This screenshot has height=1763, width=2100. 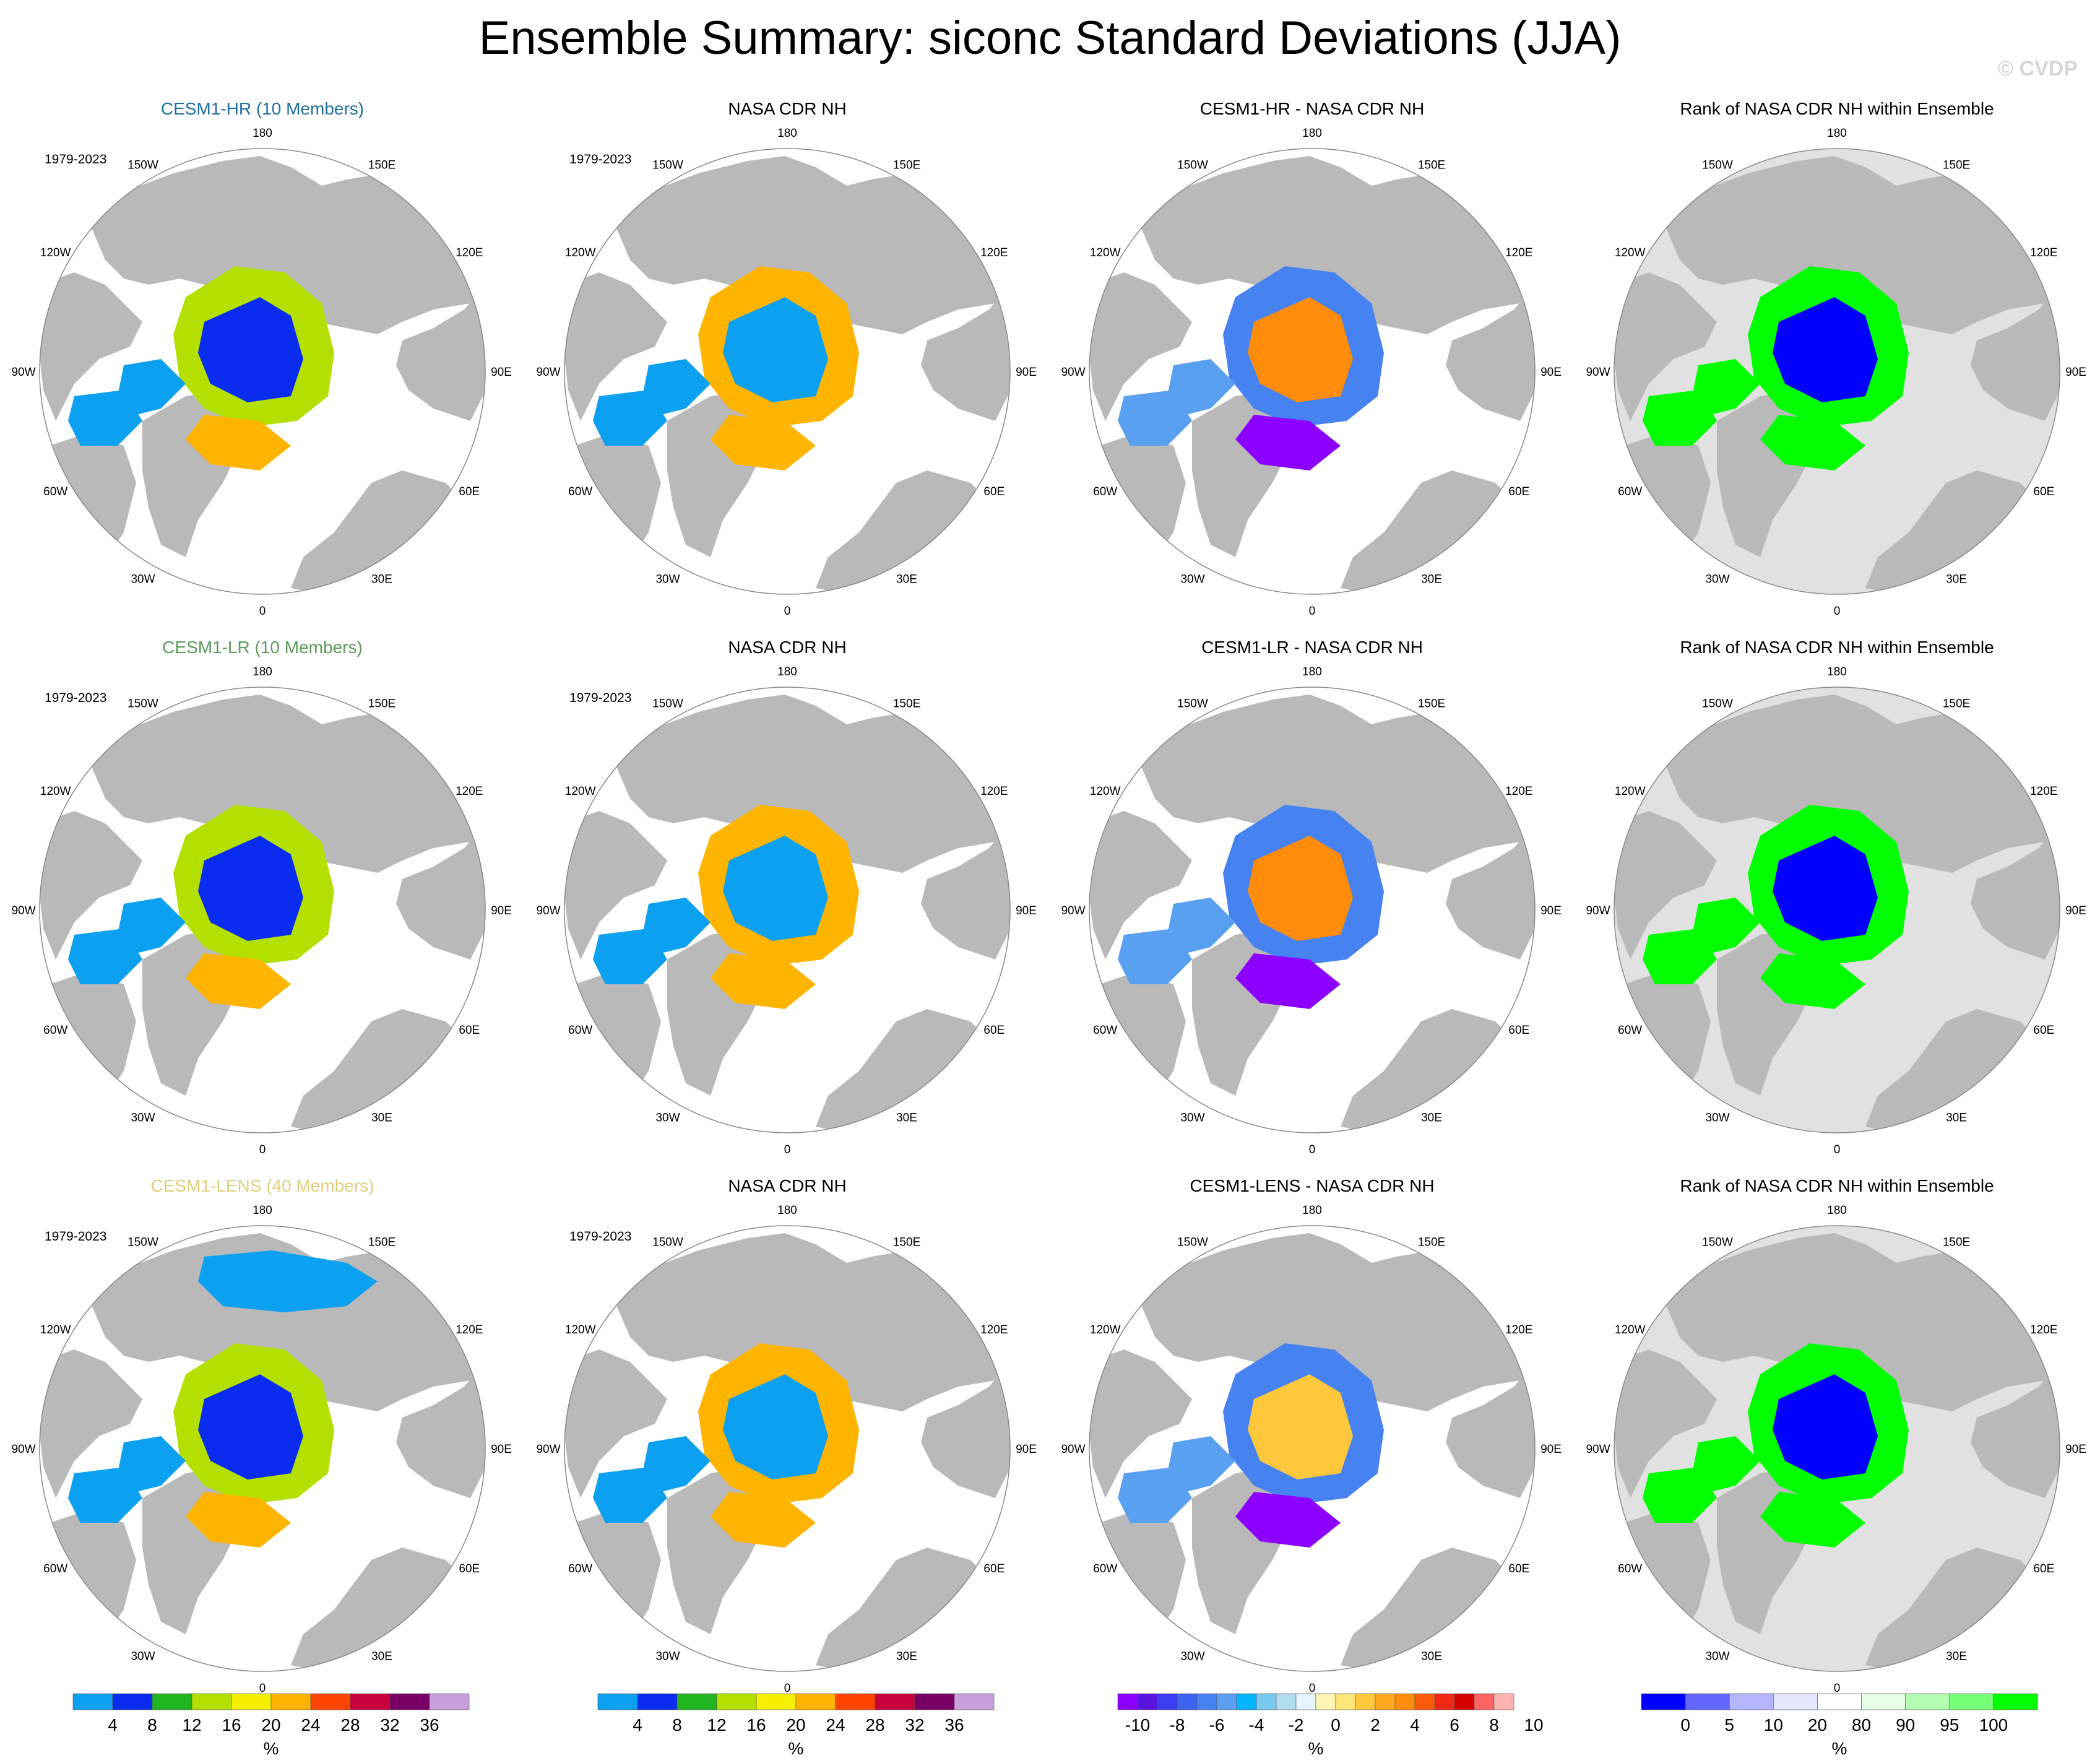 What do you see at coordinates (23, 1449) in the screenshot?
I see `longitude-label: 90W` at bounding box center [23, 1449].